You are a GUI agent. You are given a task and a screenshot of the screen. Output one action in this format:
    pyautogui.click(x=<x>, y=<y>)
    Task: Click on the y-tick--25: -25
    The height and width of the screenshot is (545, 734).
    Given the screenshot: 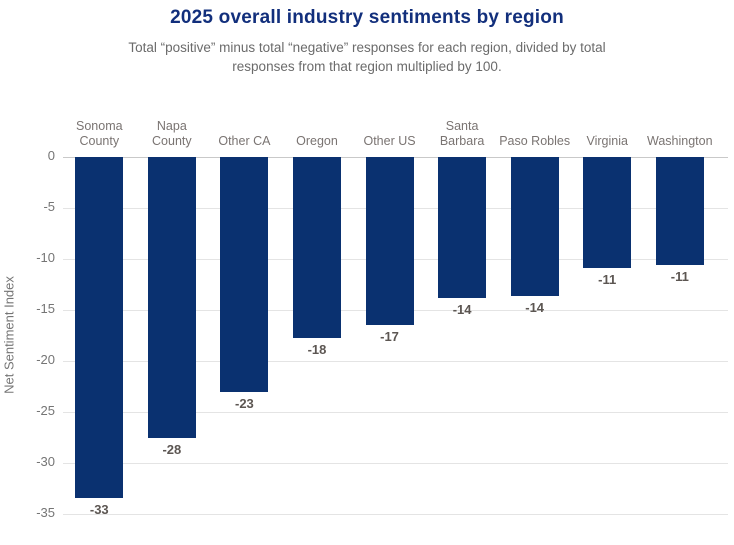 What is the action you would take?
    pyautogui.click(x=45, y=410)
    